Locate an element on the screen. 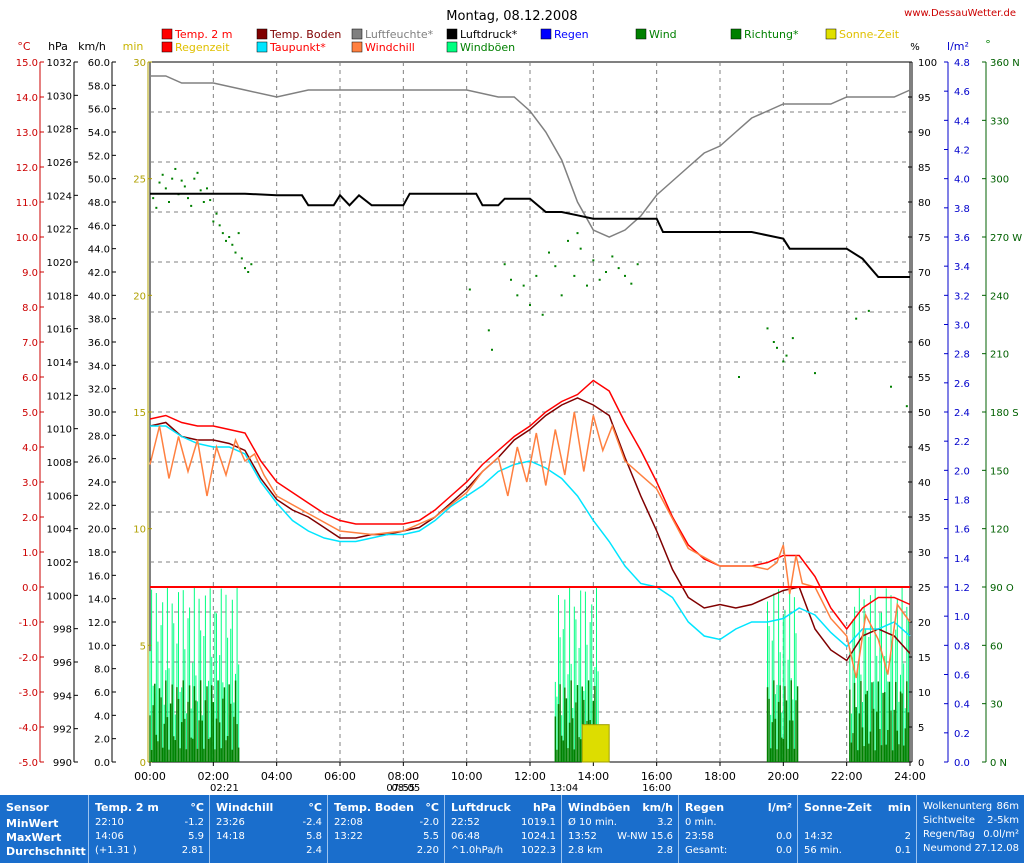 This screenshot has width=1024, height=863. stats-value: 3.2 is located at coordinates (665, 822).